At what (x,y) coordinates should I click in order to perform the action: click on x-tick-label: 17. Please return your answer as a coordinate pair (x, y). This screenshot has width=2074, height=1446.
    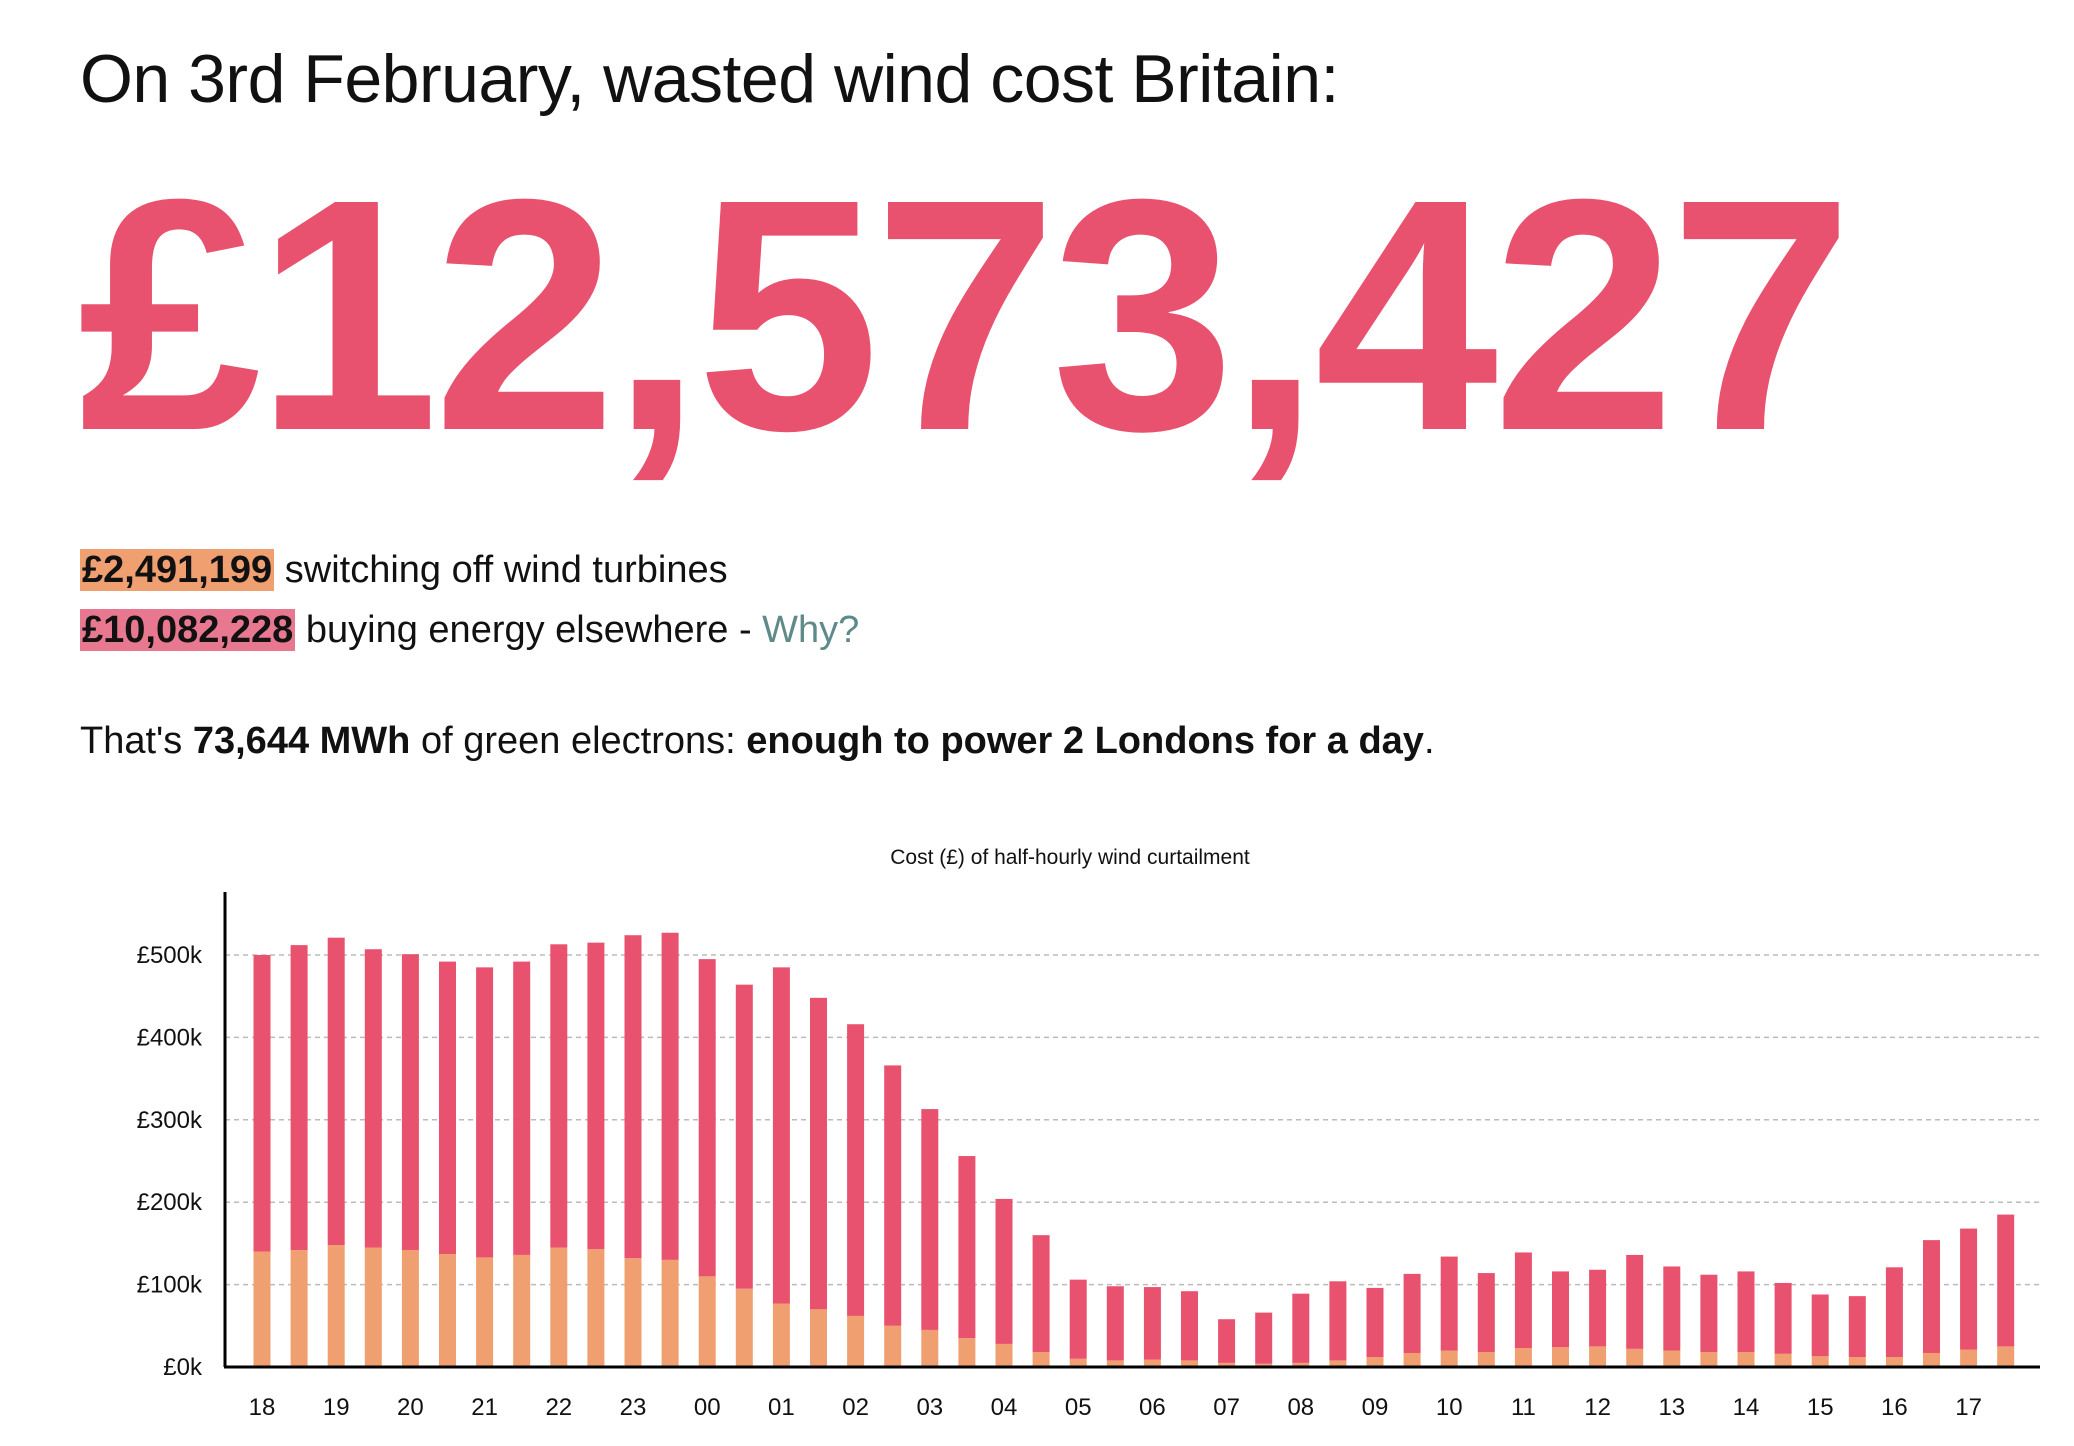
    Looking at the image, I should click on (1968, 1407).